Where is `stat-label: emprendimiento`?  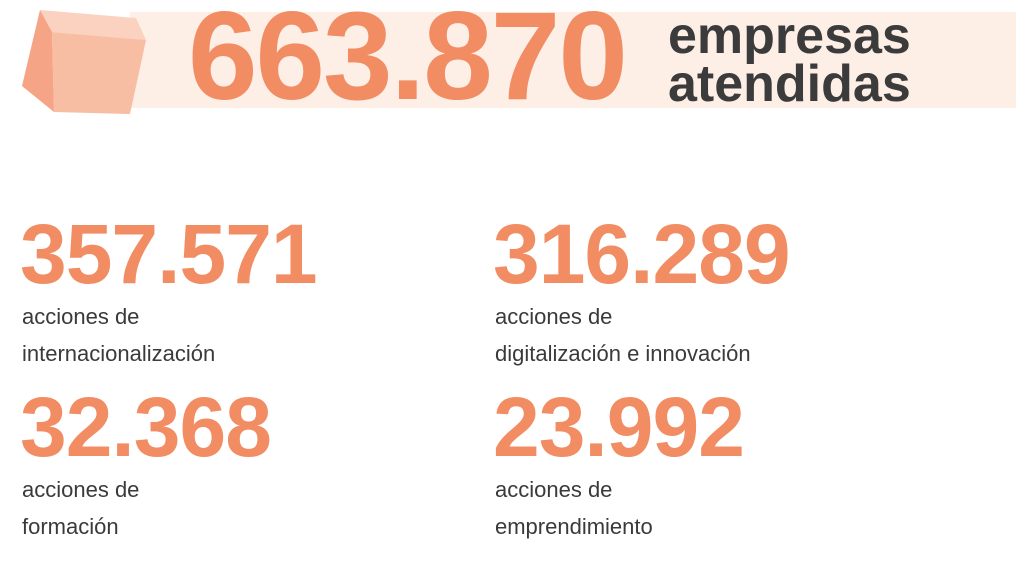 stat-label: emprendimiento is located at coordinates (574, 526).